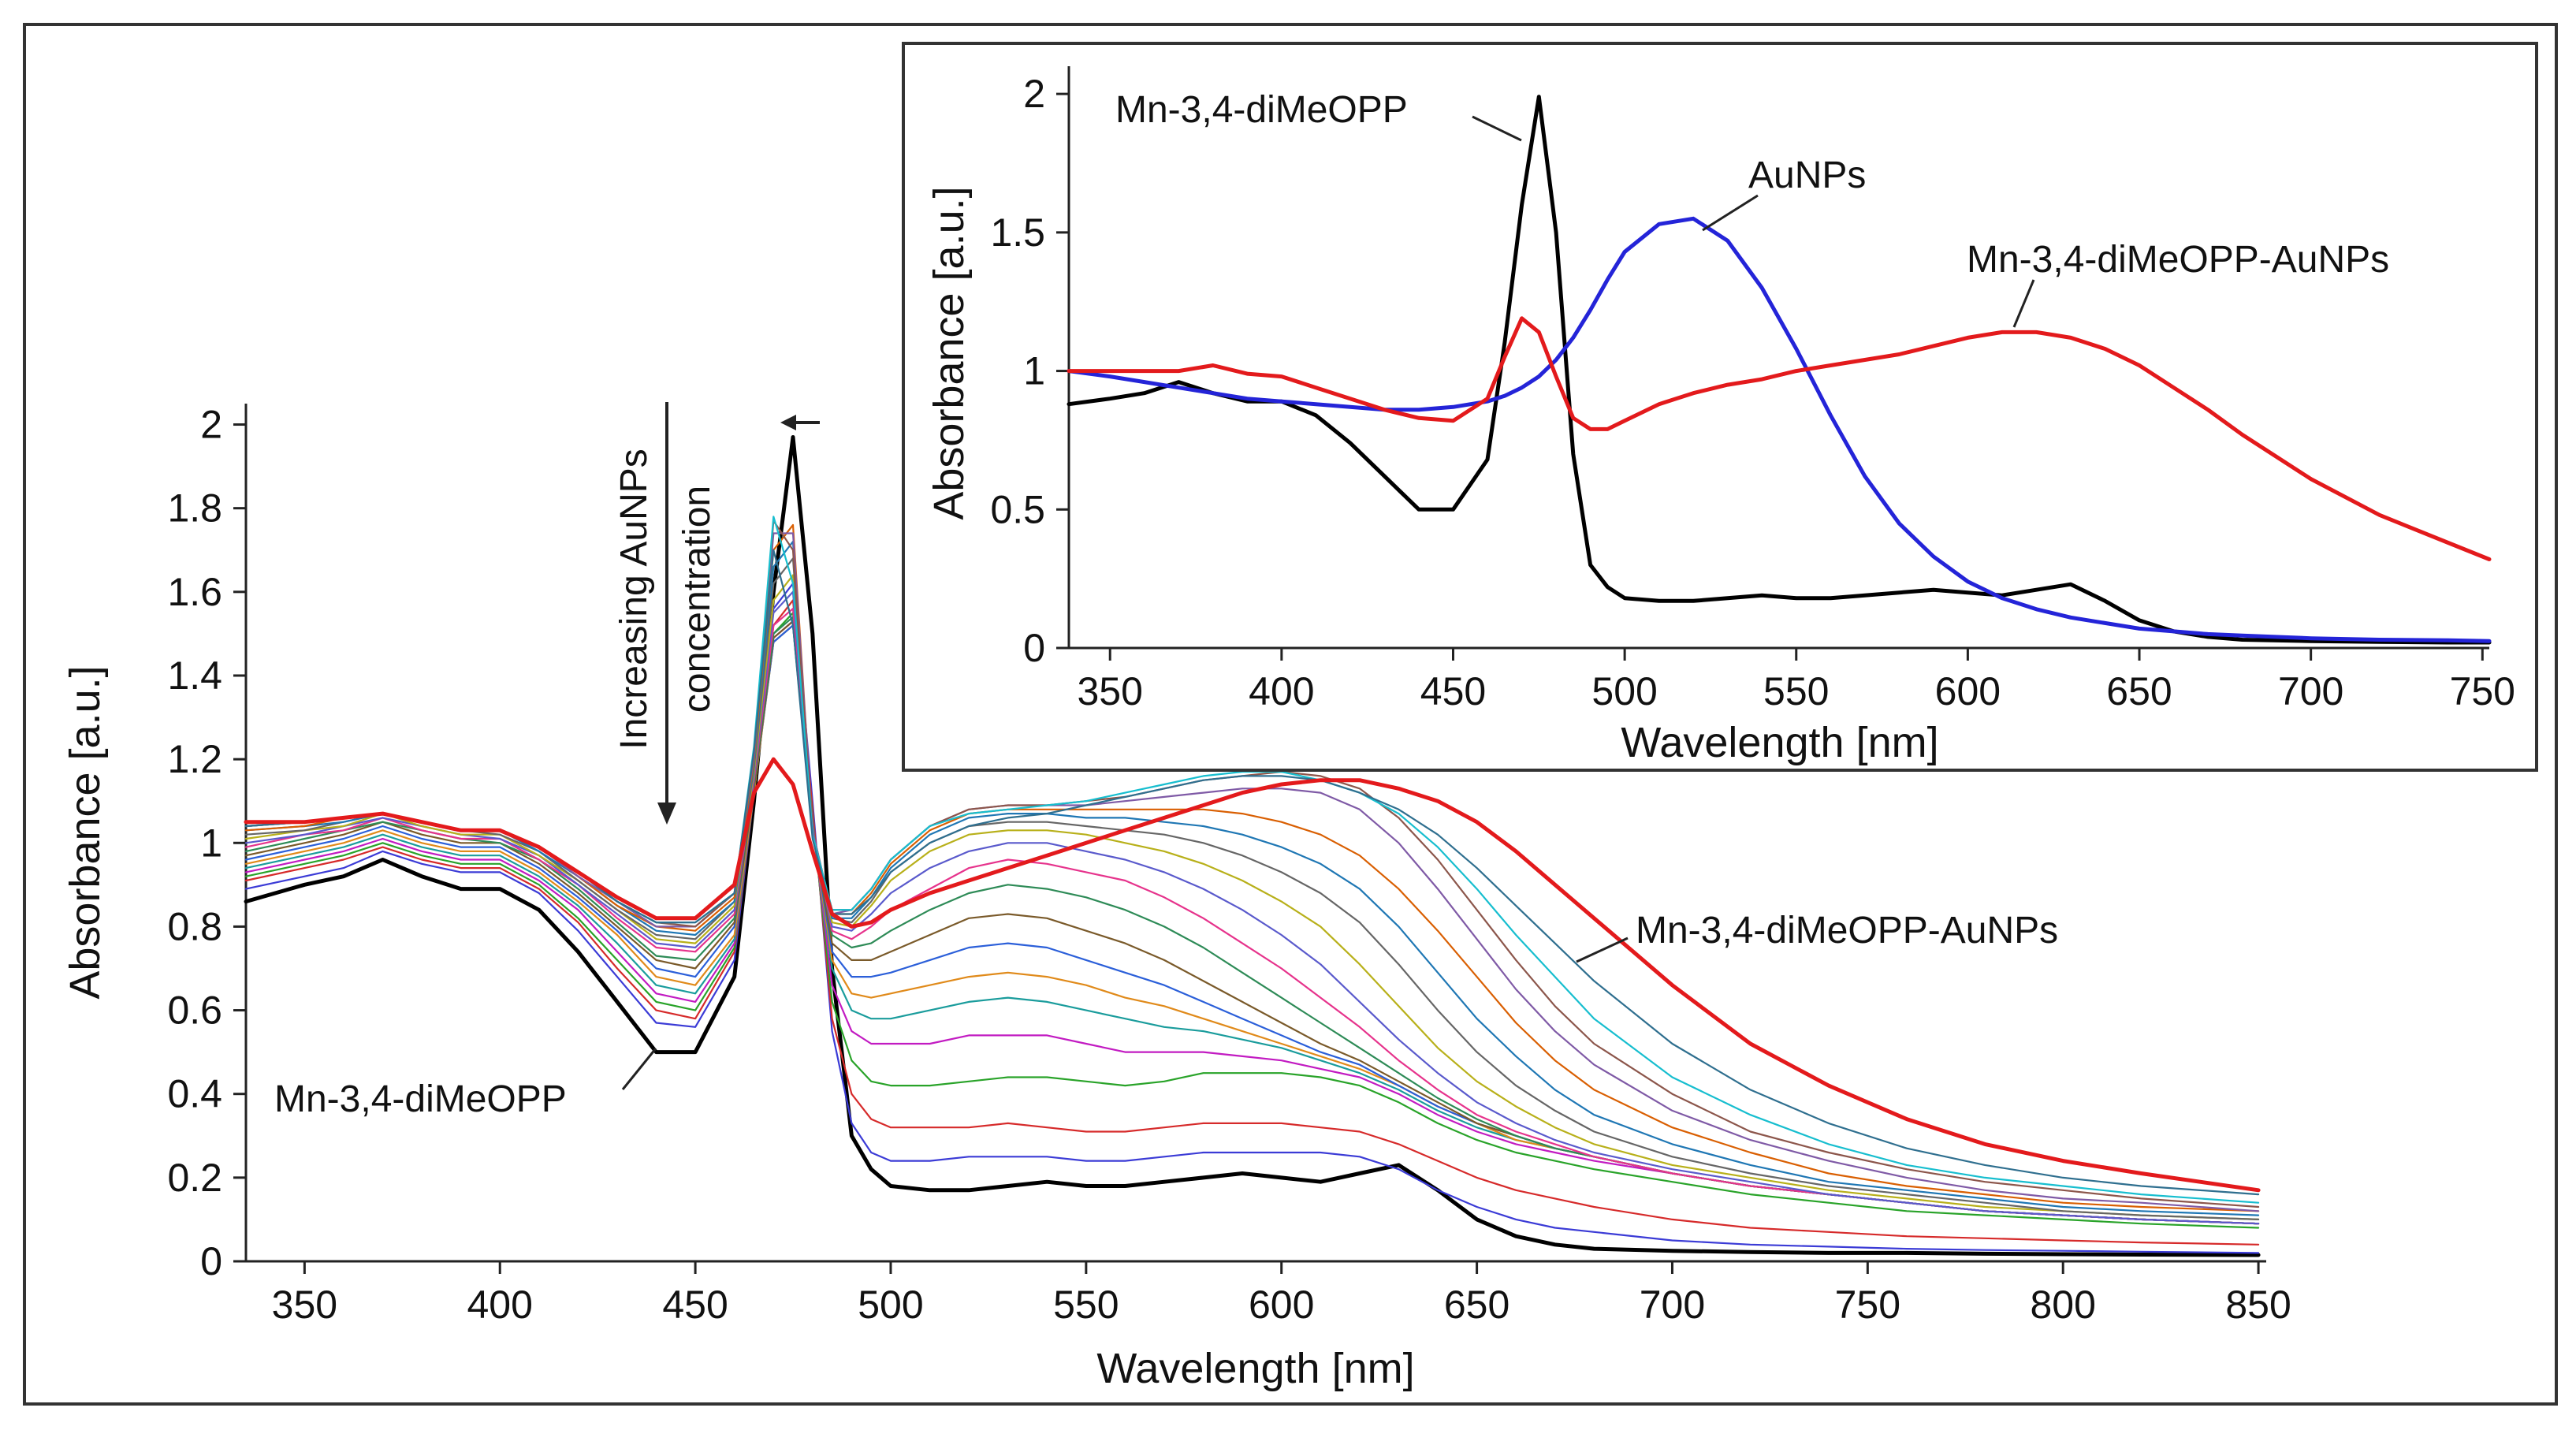  What do you see at coordinates (194, 1094) in the screenshot?
I see `main-y-tick-label: 0.4` at bounding box center [194, 1094].